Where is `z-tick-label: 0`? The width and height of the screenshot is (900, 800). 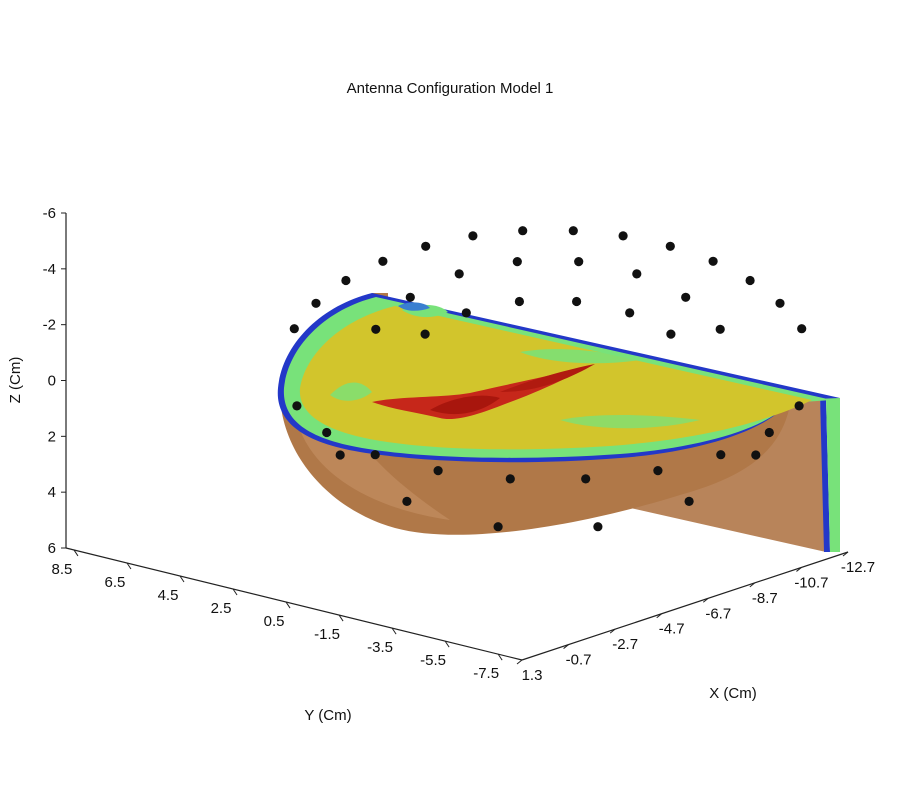 z-tick-label: 0 is located at coordinates (52, 381).